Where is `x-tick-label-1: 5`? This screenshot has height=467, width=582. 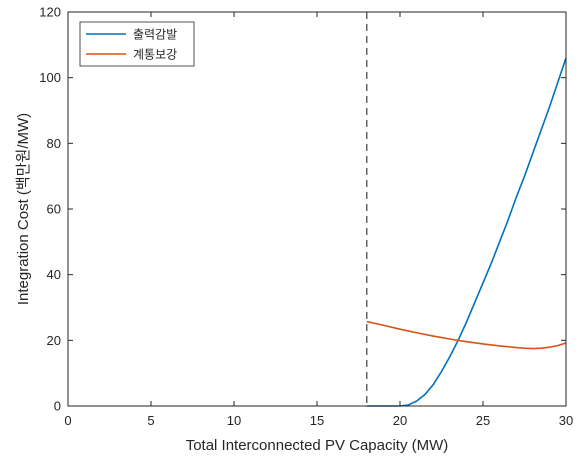 x-tick-label-1: 5 is located at coordinates (150, 420).